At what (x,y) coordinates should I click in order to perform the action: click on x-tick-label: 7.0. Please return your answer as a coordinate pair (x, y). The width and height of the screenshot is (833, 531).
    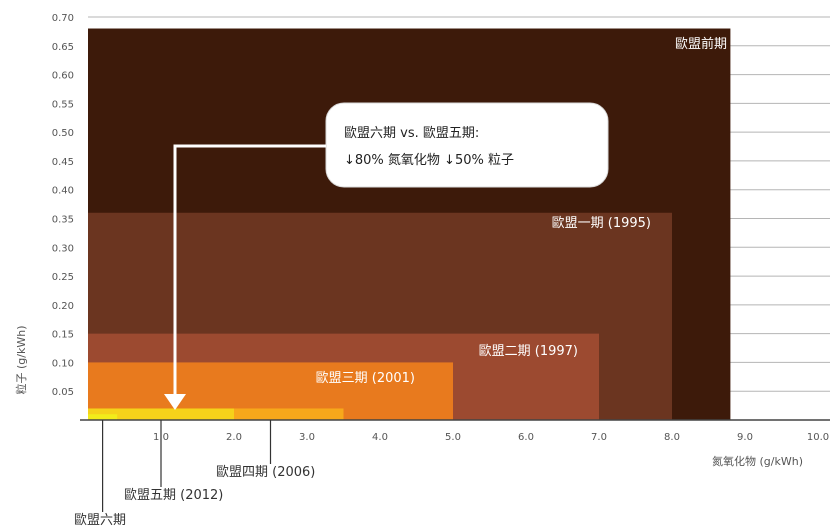
    Looking at the image, I should click on (599, 437).